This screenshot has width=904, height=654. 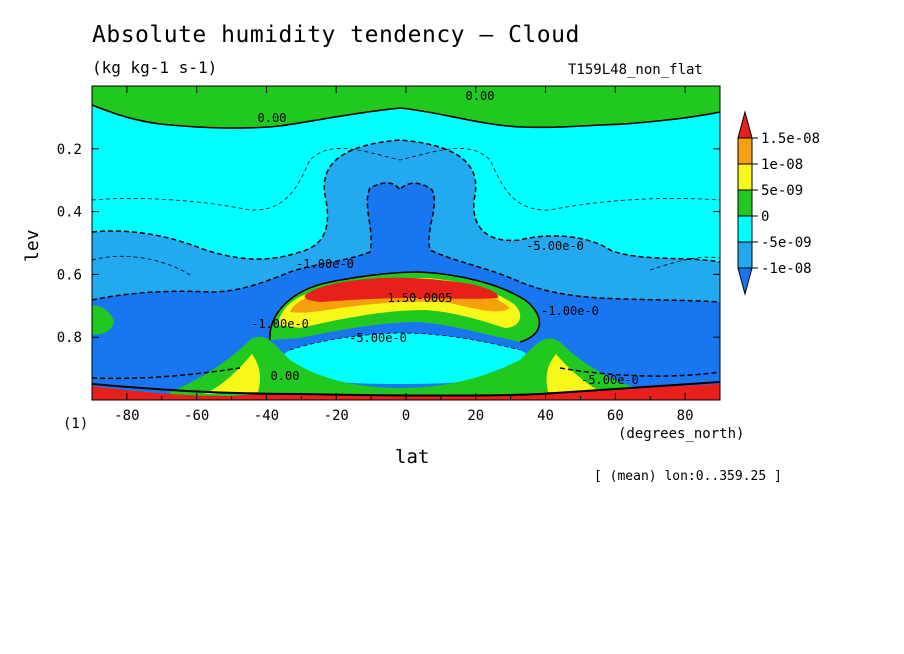 I want to click on fill-region-green-left, so click(x=103, y=320).